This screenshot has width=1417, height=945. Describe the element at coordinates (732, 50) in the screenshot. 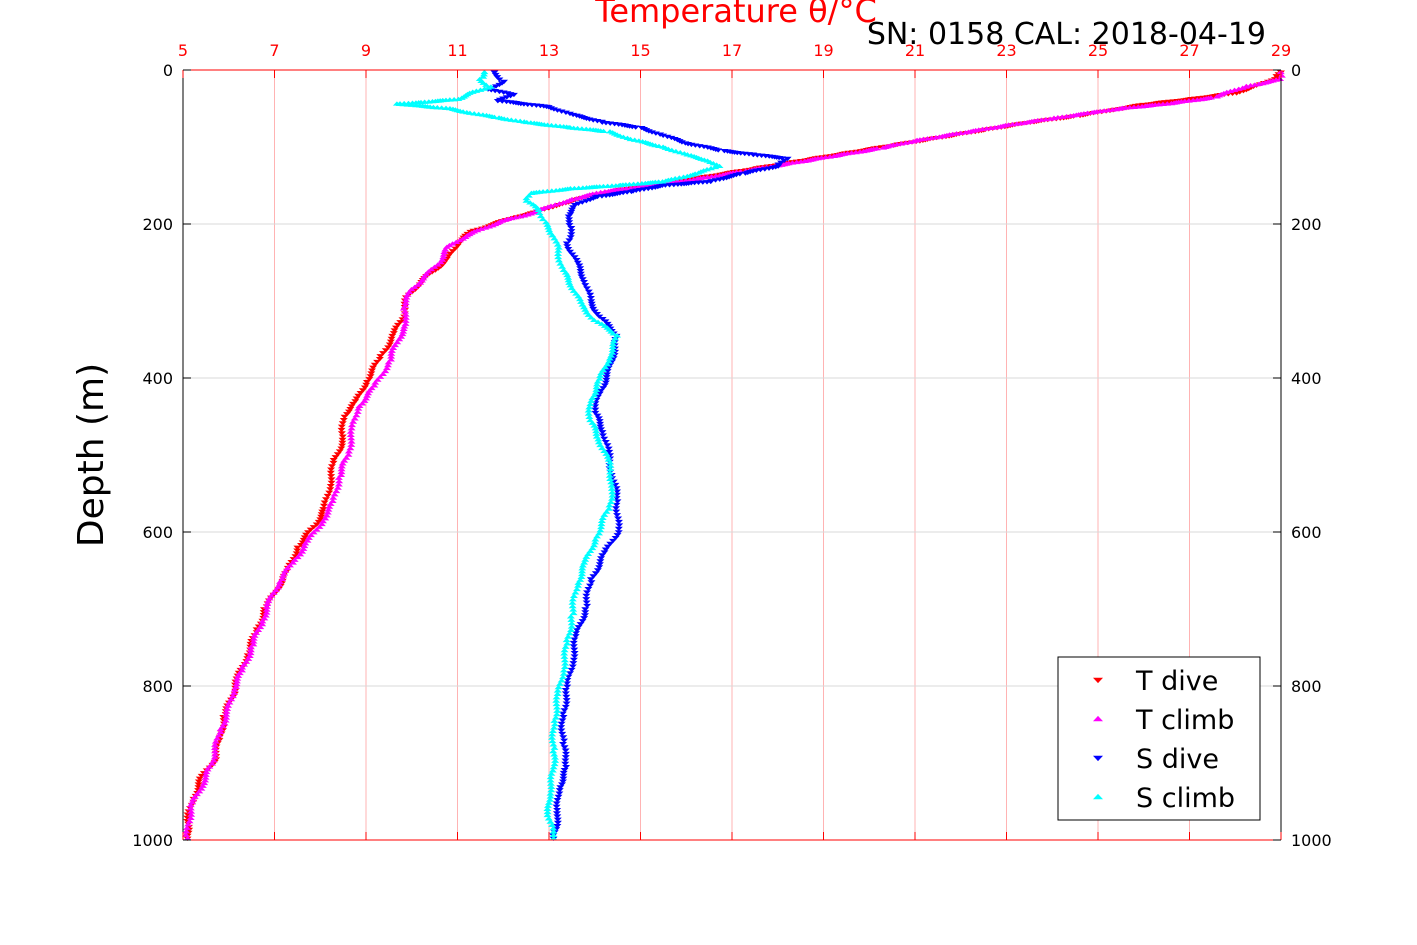

I see `x-tick-label: 17` at that location.